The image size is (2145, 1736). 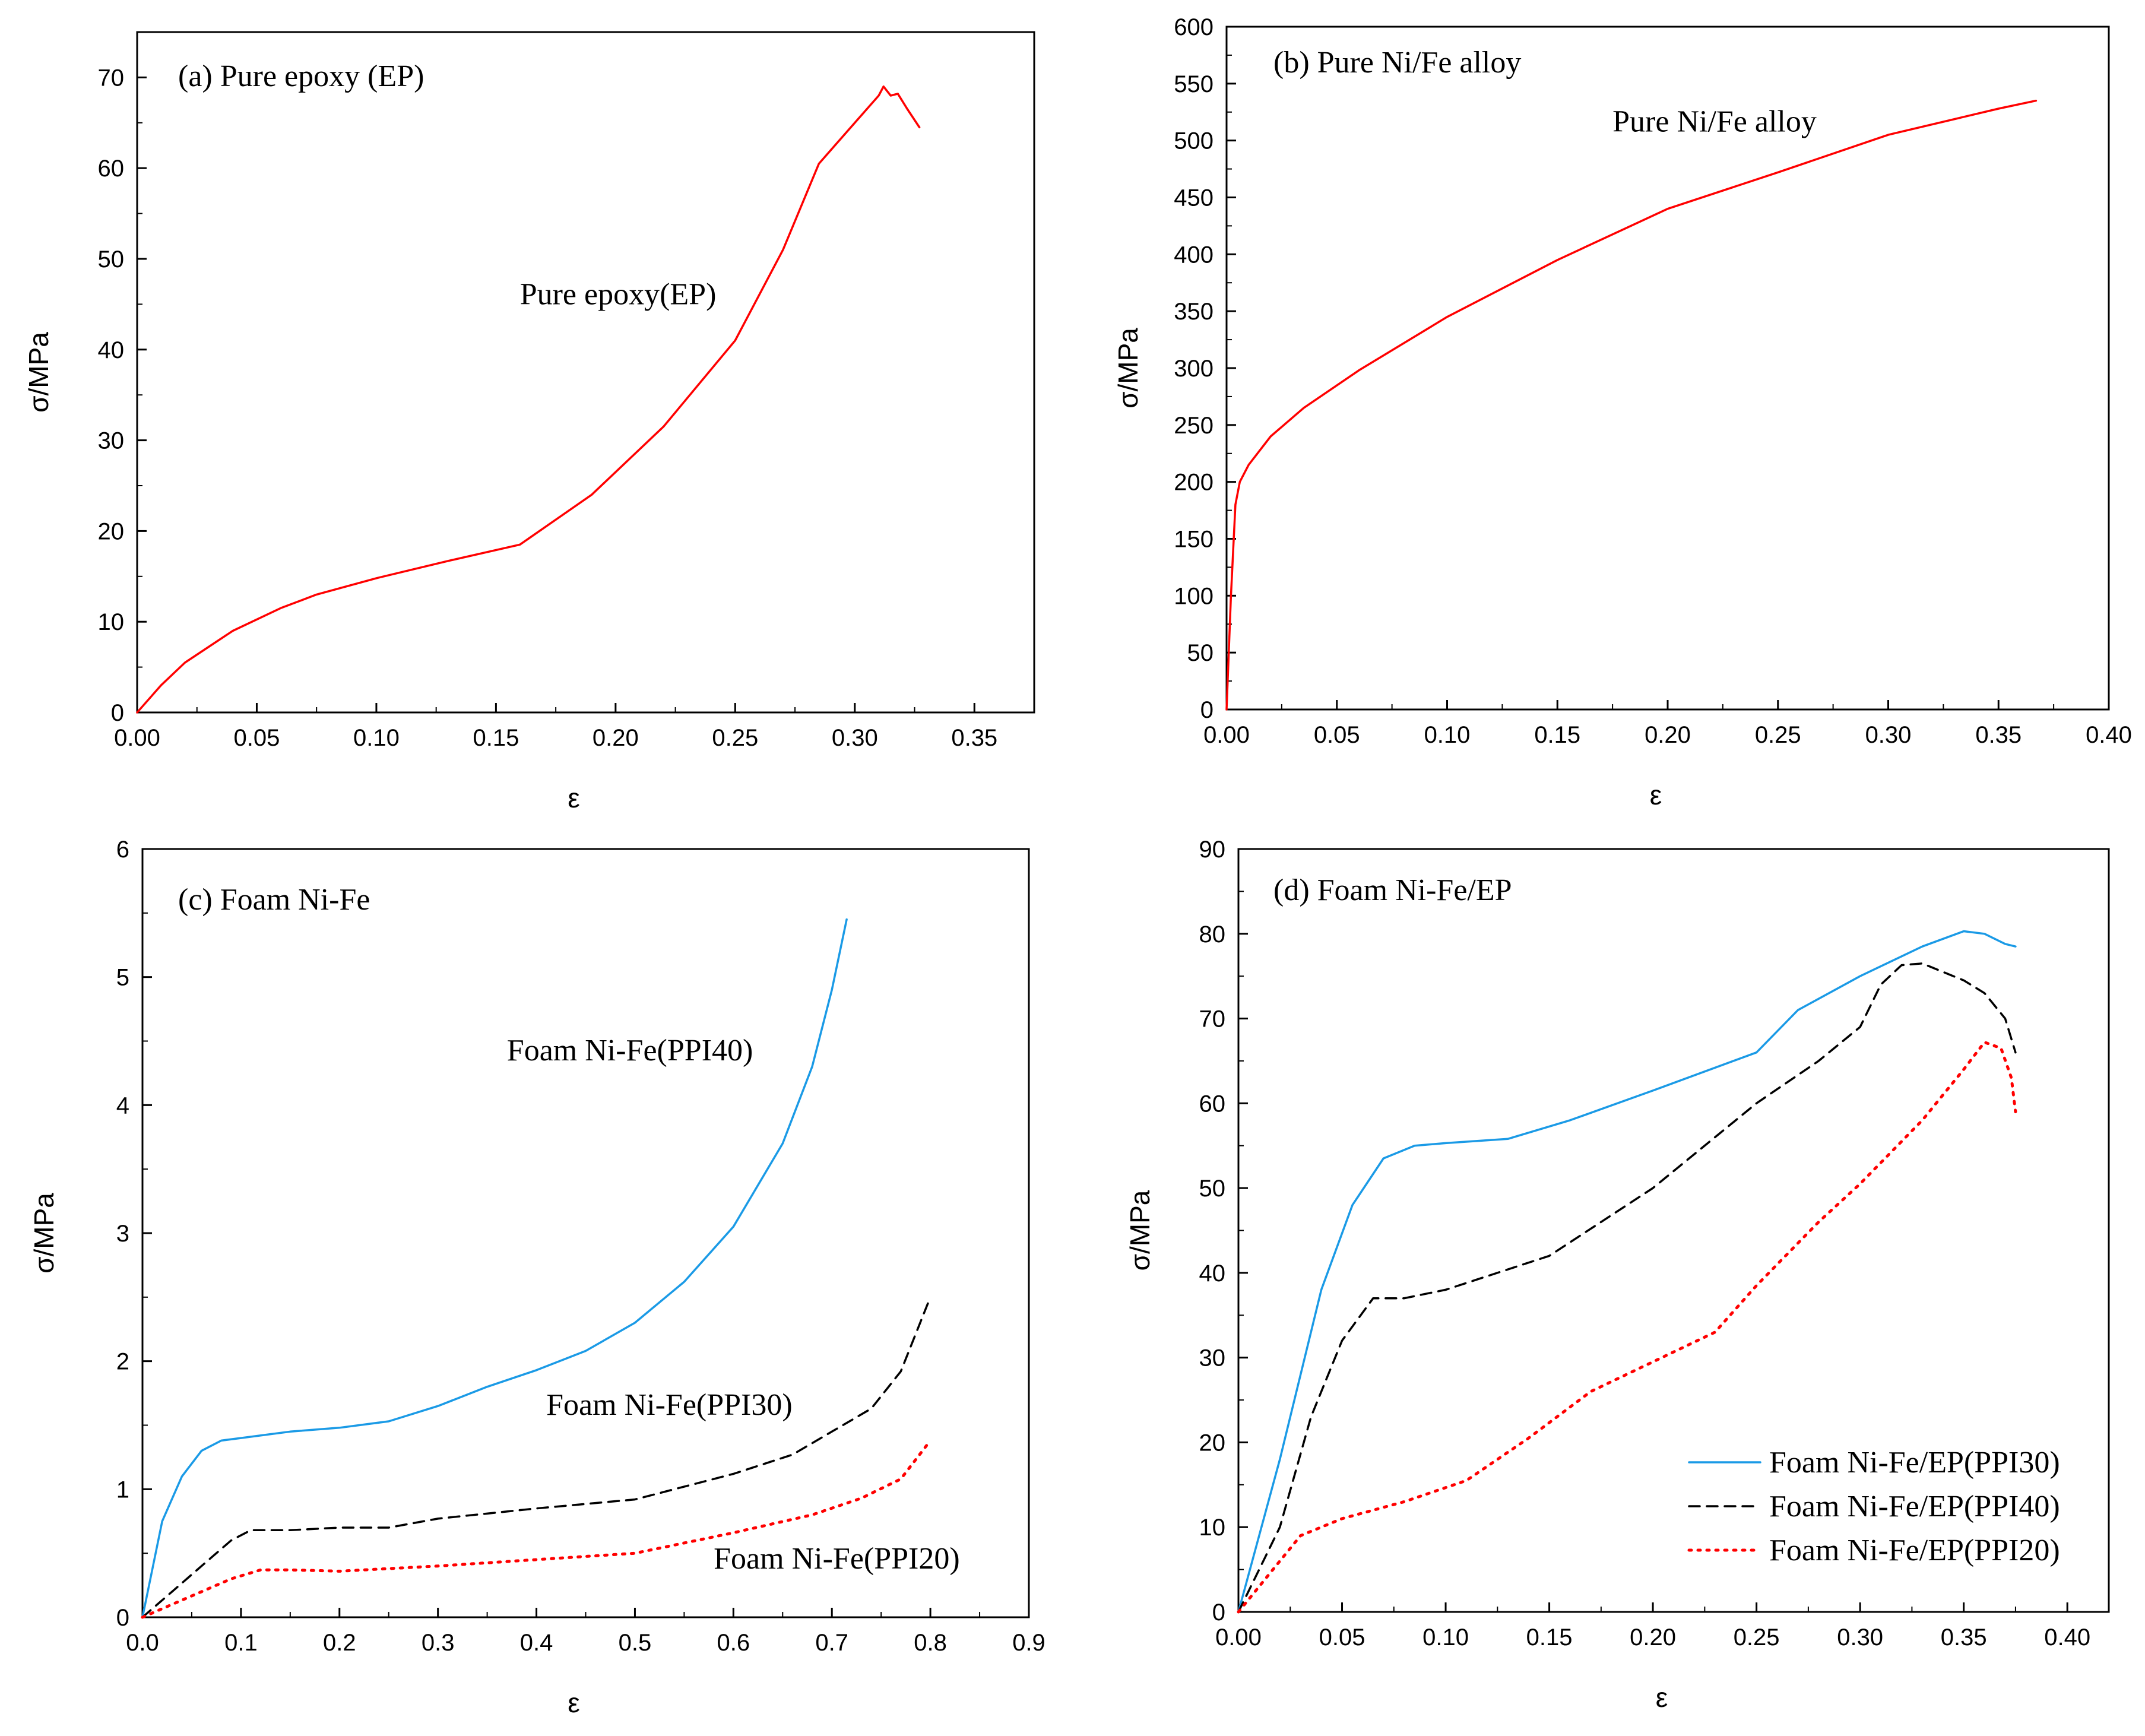 What do you see at coordinates (837, 1559) in the screenshot?
I see `annotation-label: Foam Ni-Fe(PPI20)` at bounding box center [837, 1559].